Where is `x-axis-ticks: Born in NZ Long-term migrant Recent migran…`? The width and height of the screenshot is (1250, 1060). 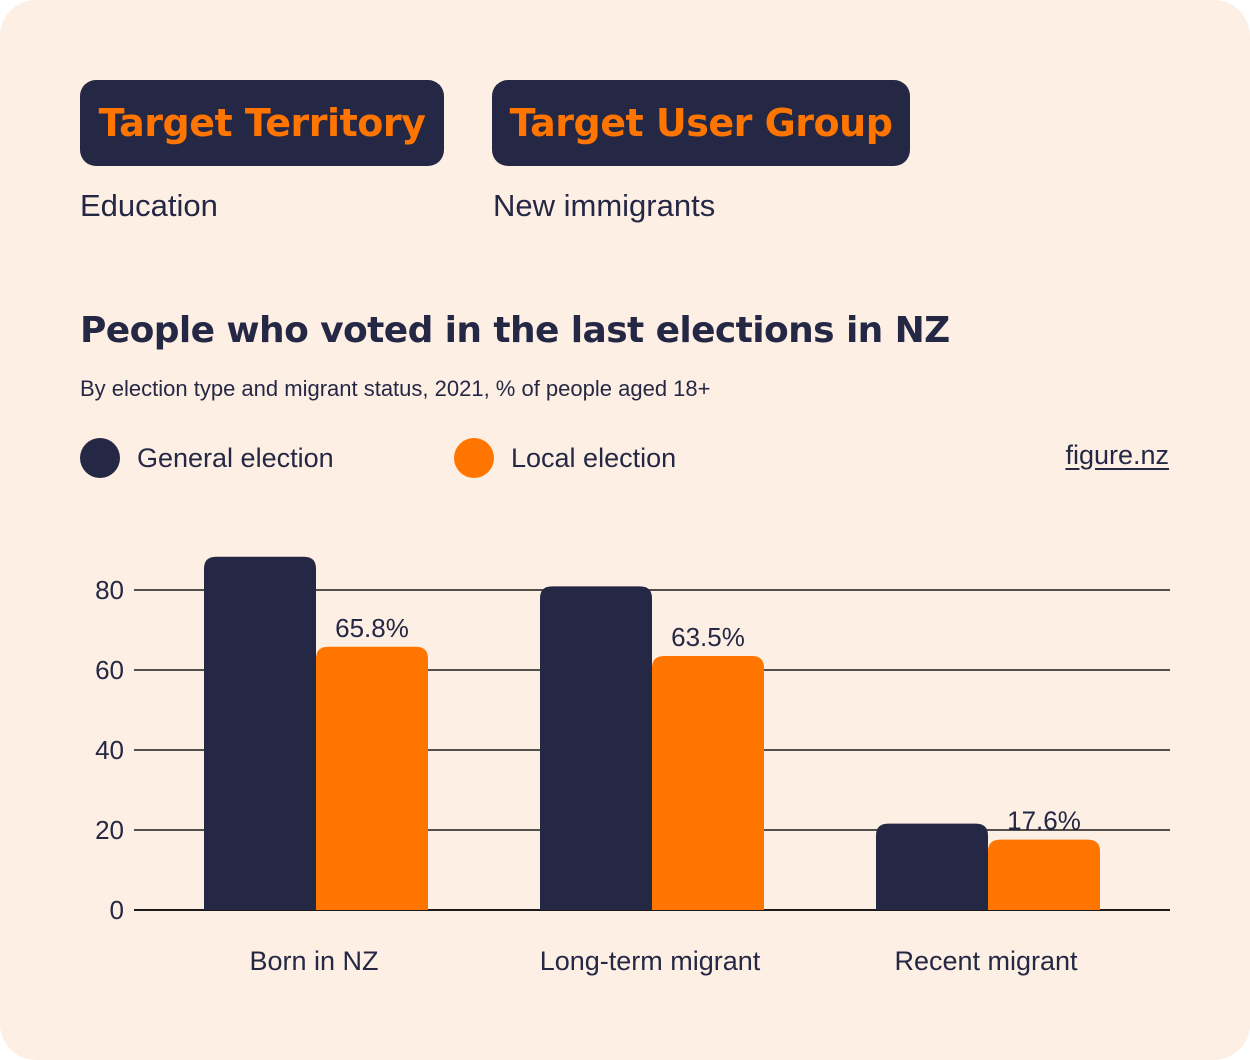 x-axis-ticks: Born in NZ Long-term migrant Recent migran… is located at coordinates (663, 961).